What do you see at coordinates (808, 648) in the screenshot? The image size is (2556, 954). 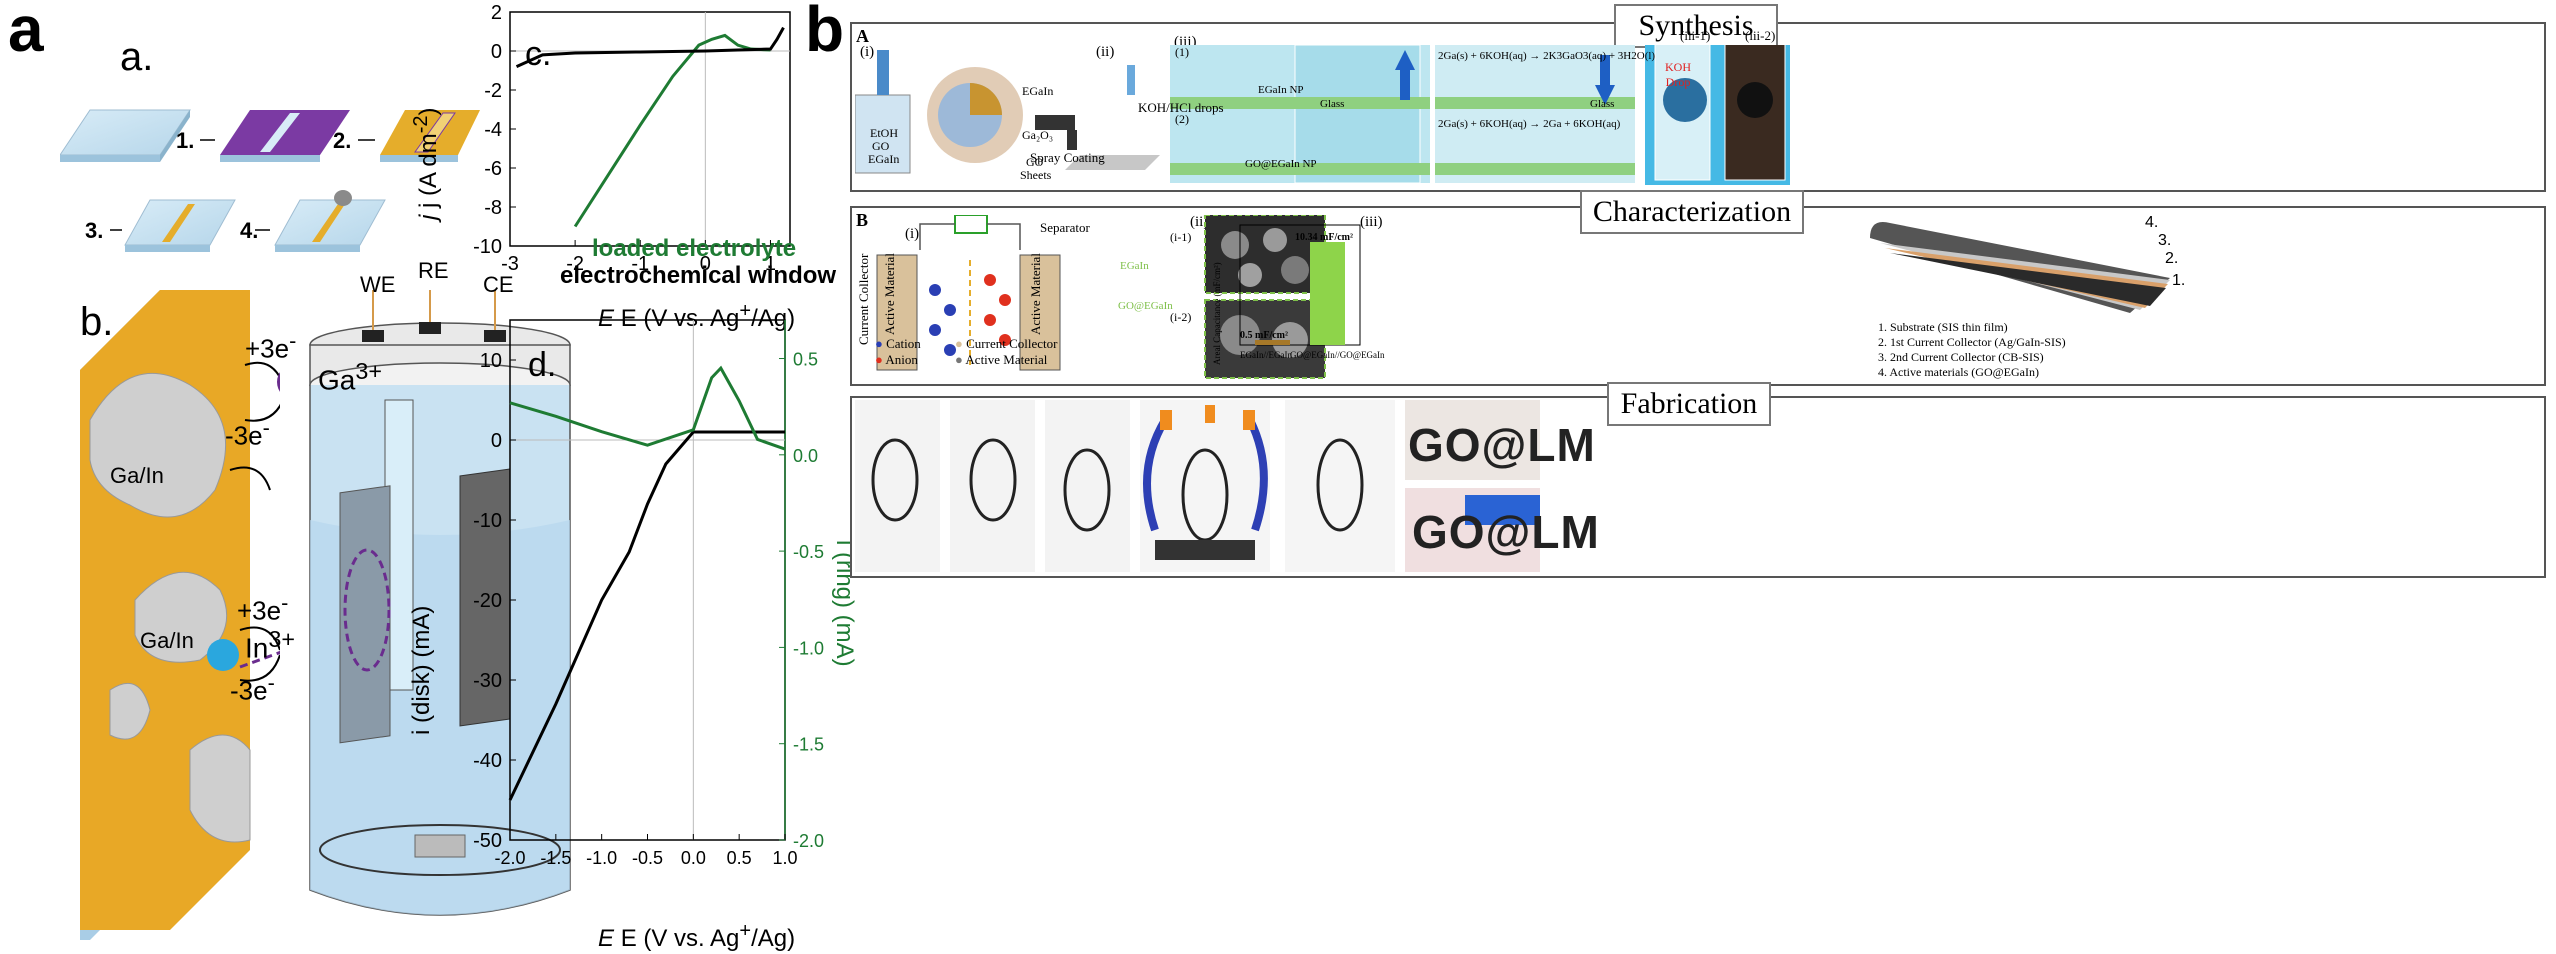 I see `chart-d-y-right-tick-label: -1.0` at bounding box center [808, 648].